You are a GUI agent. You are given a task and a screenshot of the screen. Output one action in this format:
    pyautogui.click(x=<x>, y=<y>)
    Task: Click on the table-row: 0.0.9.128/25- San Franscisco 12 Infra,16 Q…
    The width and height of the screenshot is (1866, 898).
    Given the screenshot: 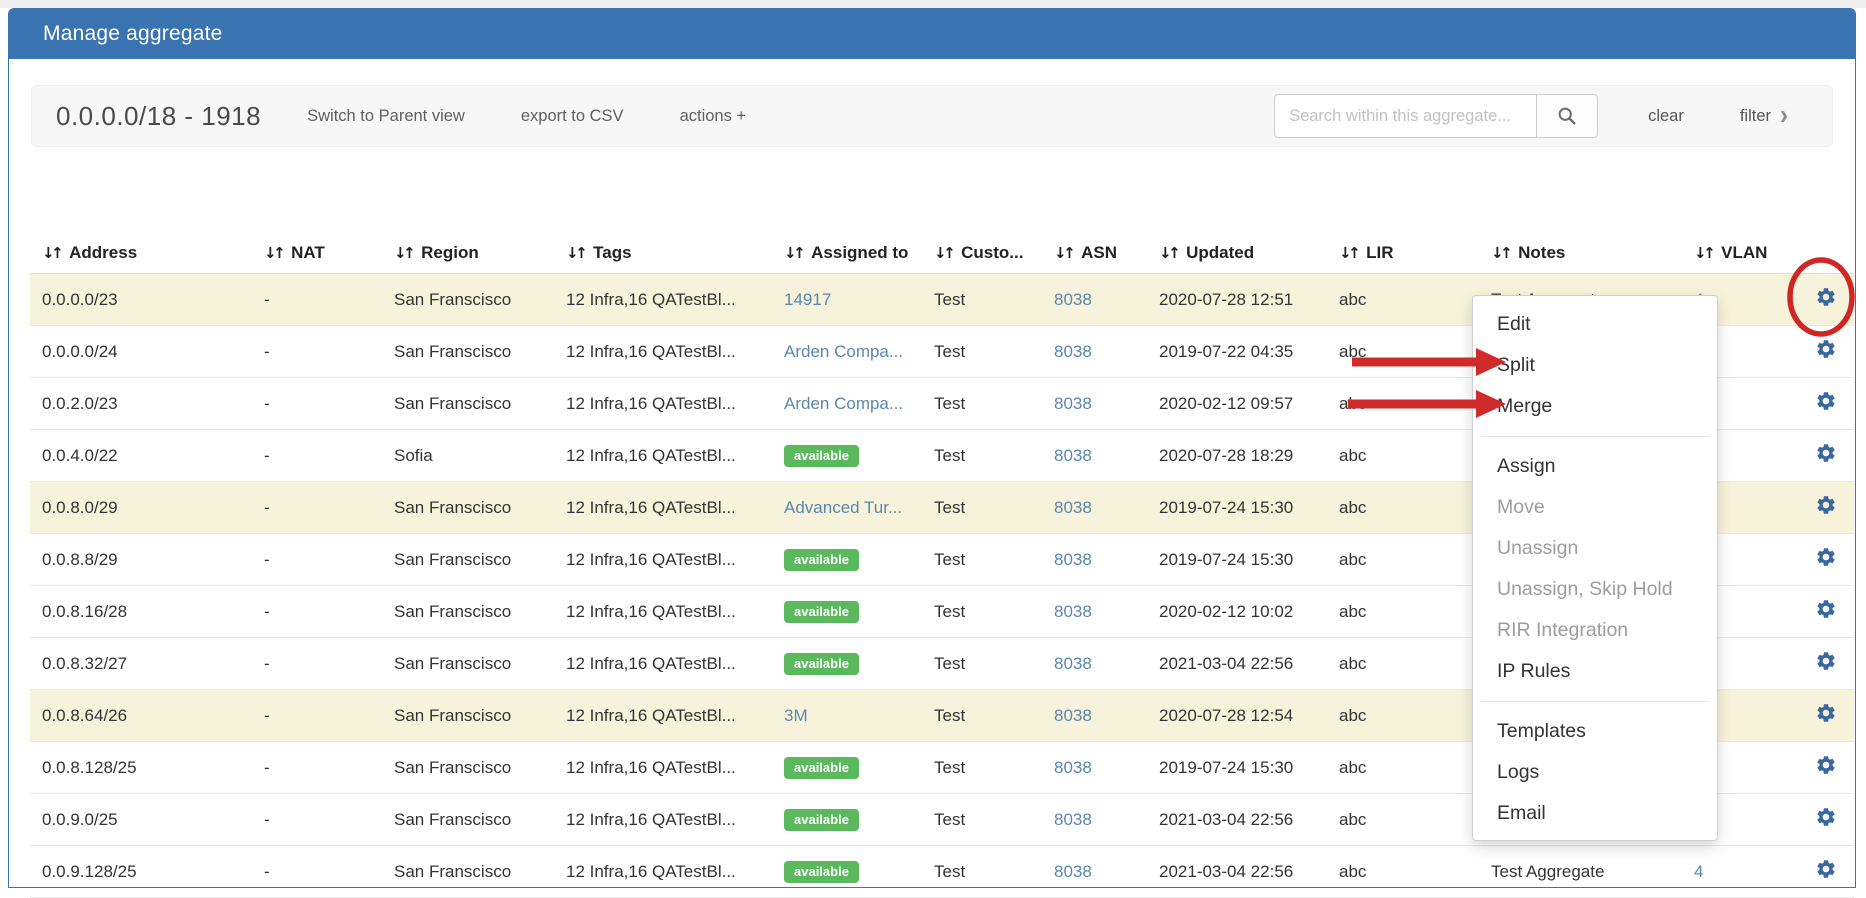 What is the action you would take?
    pyautogui.click(x=942, y=871)
    